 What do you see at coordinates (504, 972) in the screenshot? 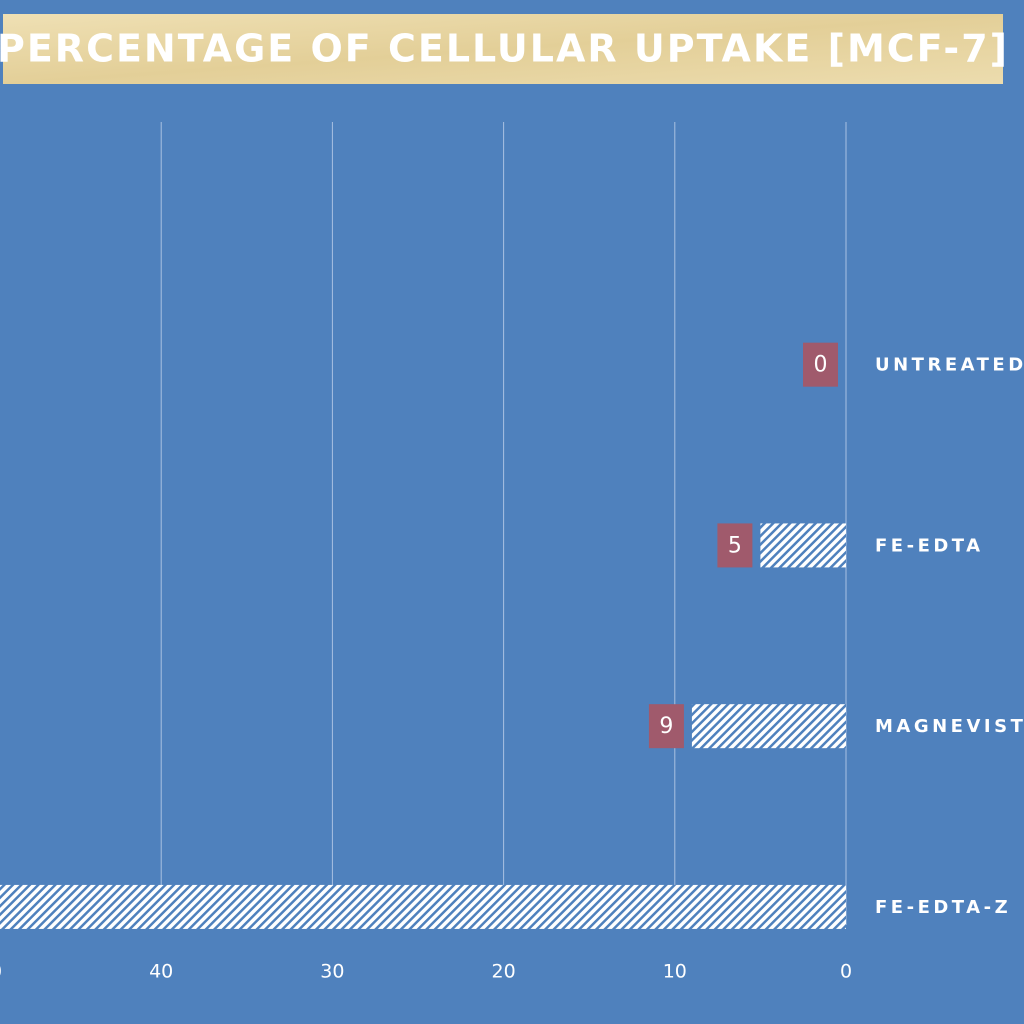
I see `x-tick-label: 20` at bounding box center [504, 972].